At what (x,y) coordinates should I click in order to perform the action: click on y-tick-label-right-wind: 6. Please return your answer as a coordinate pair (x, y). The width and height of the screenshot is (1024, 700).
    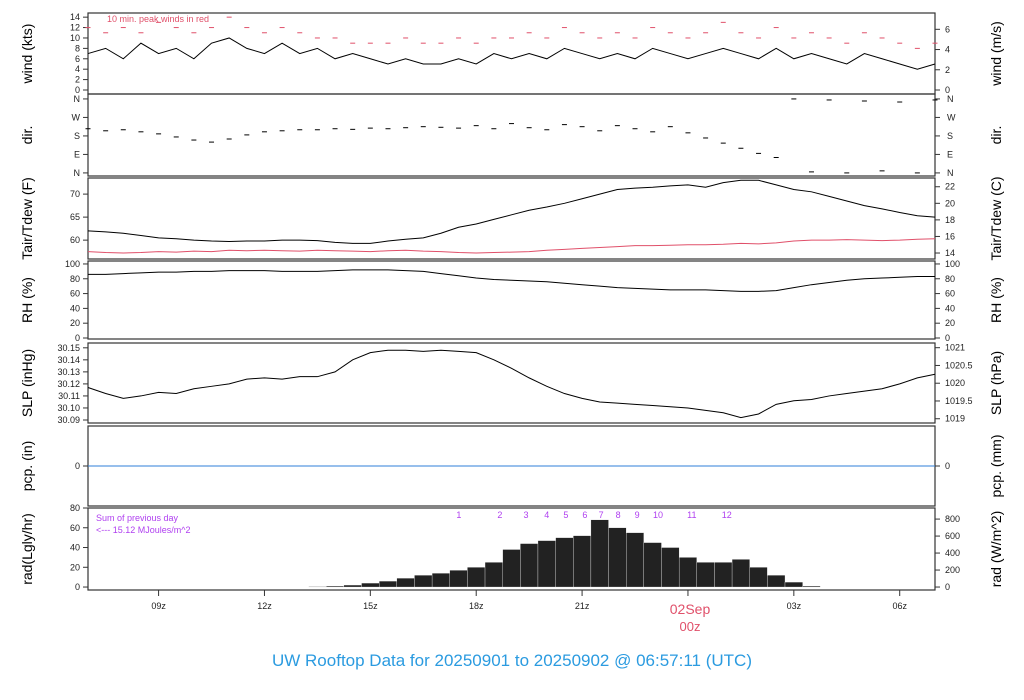
    Looking at the image, I should click on (947, 29).